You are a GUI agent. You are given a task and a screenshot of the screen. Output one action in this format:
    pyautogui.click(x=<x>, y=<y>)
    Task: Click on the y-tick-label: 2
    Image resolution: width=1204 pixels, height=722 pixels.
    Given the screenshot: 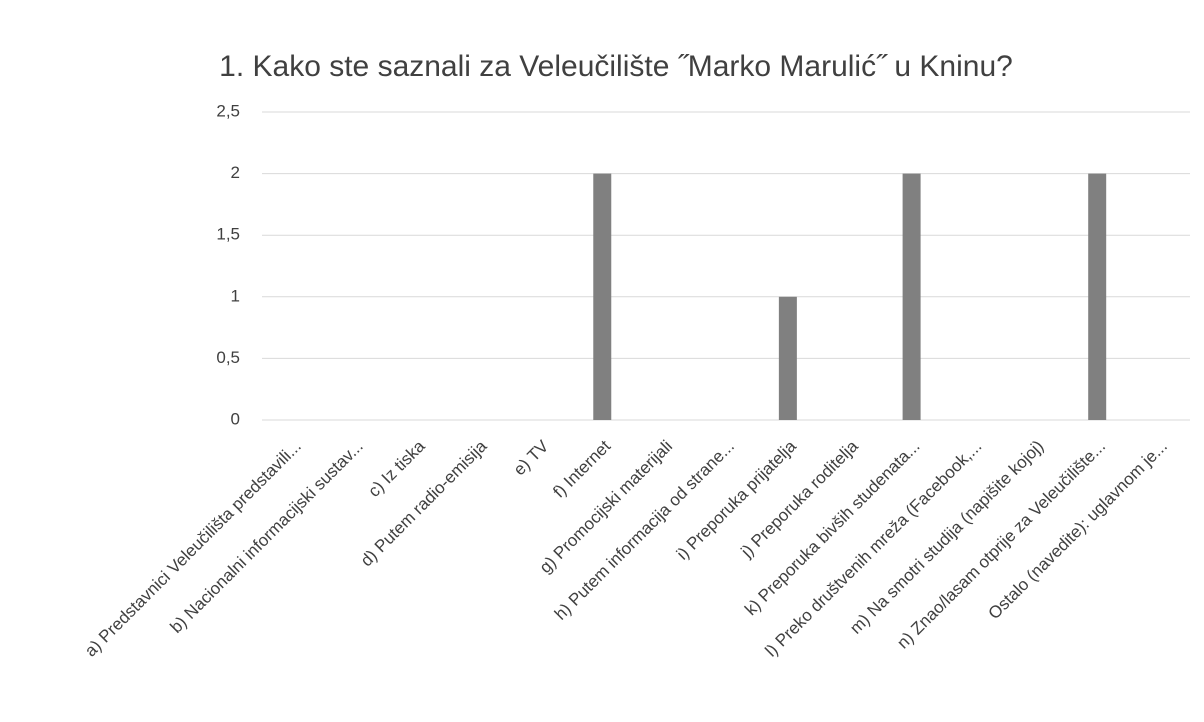 What is the action you would take?
    pyautogui.click(x=235, y=172)
    